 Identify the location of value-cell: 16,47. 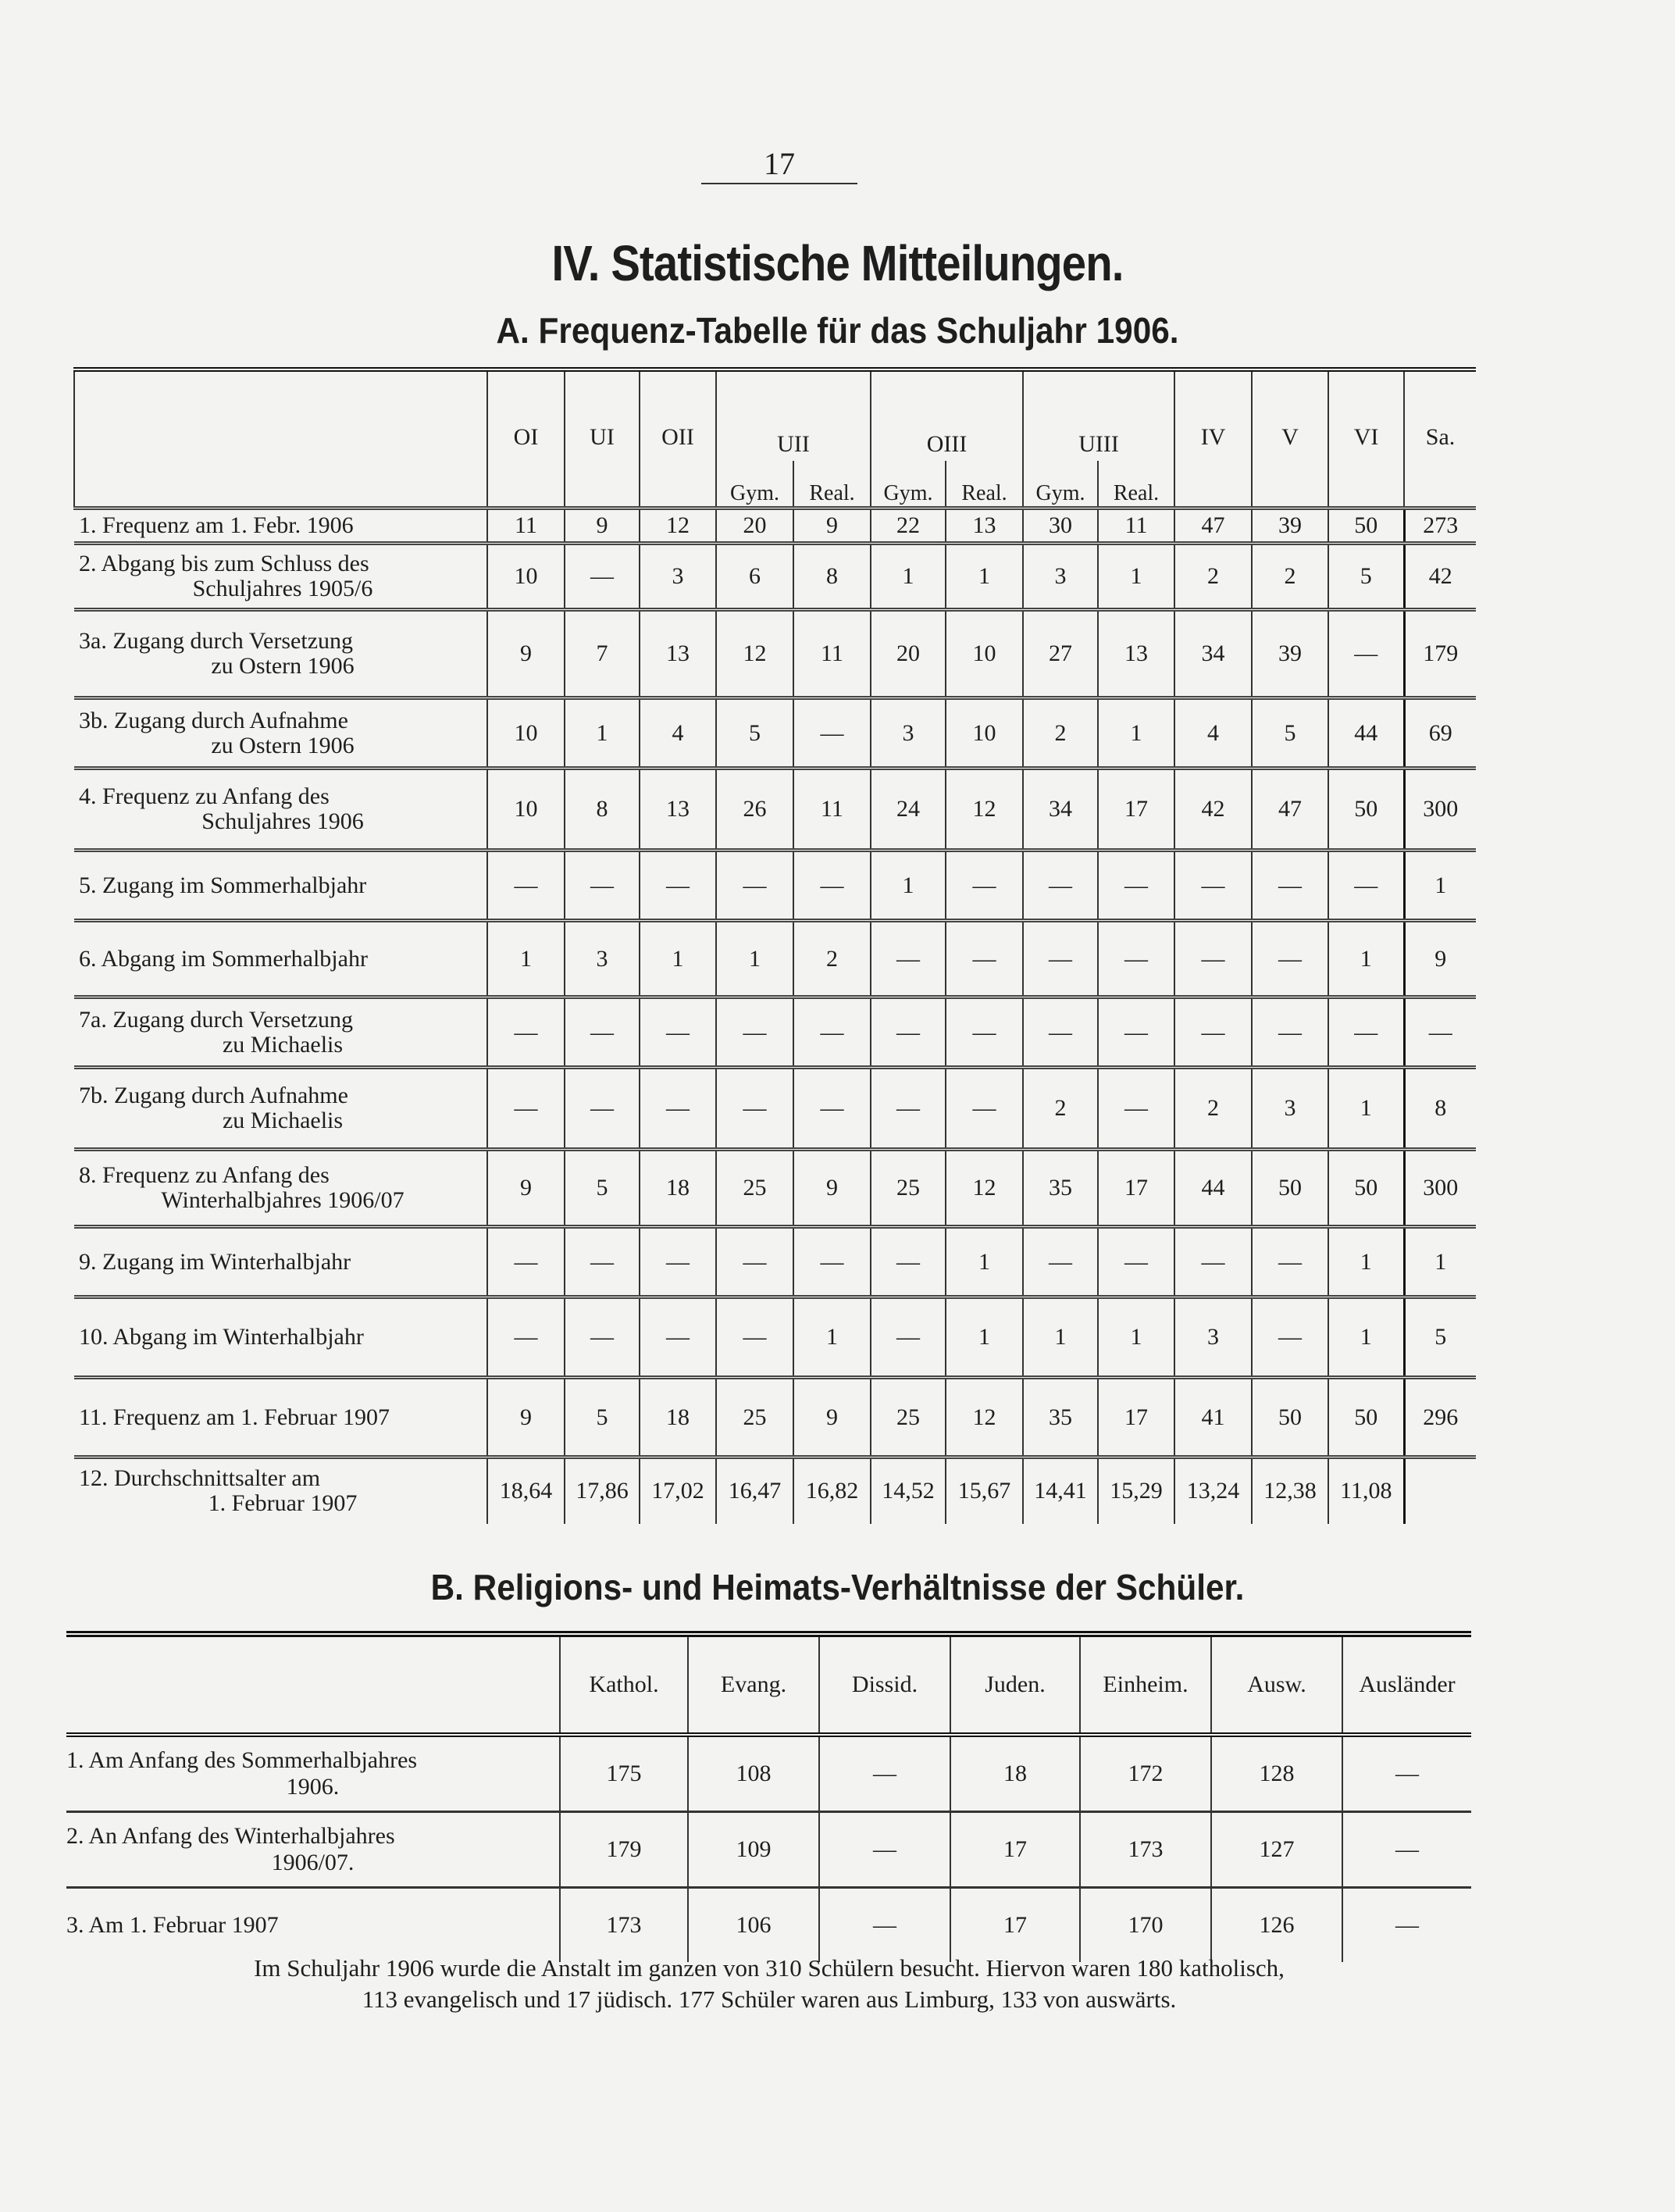
(754, 1489).